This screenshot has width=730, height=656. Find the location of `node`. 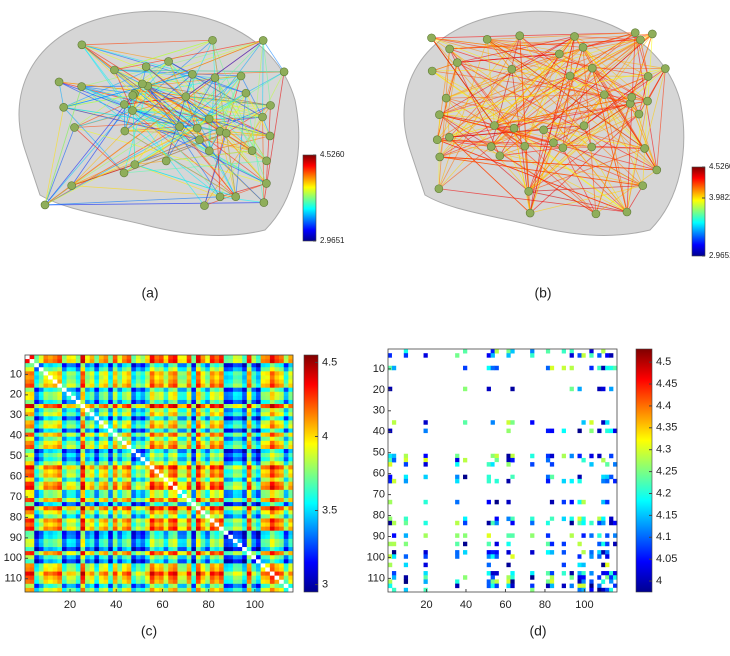

node is located at coordinates (270, 136).